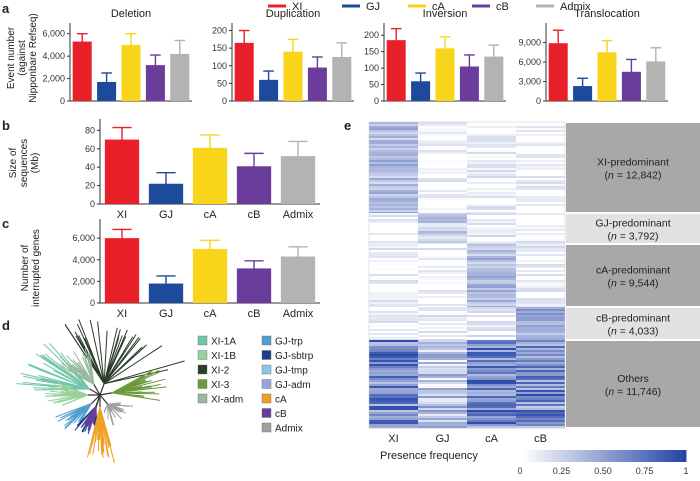  What do you see at coordinates (100, 391) in the screenshot?
I see `phylogenetic-tree` at bounding box center [100, 391].